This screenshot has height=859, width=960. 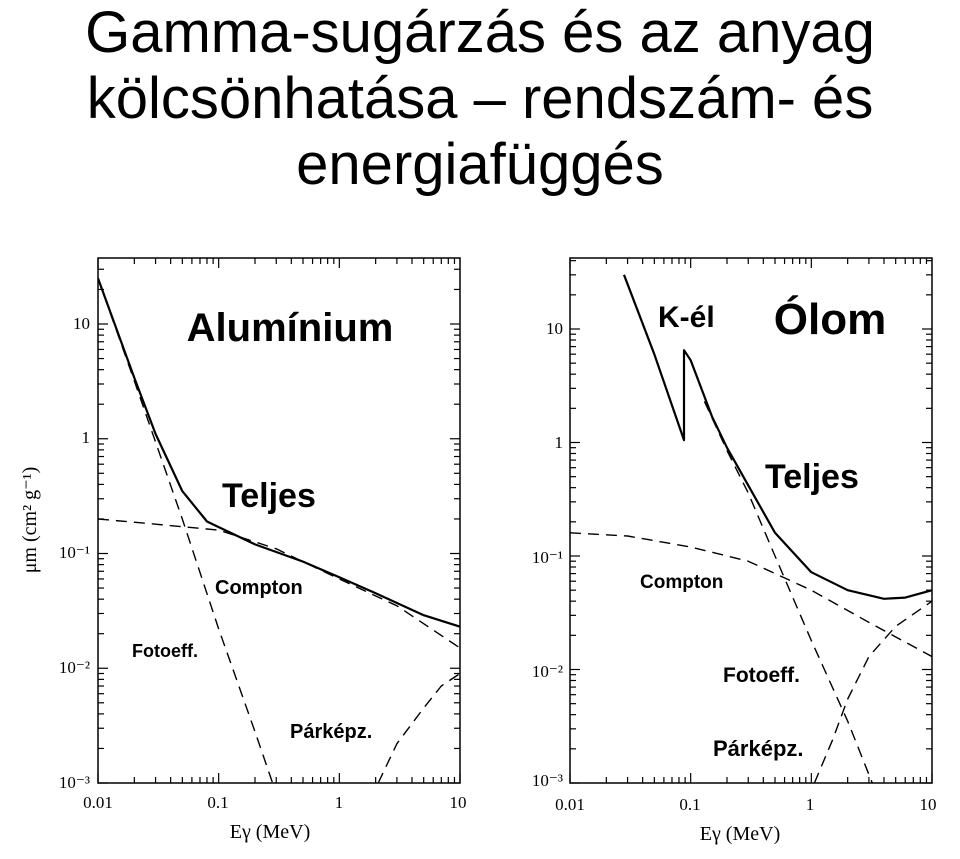 I want to click on annotation-k-el: K-él, so click(x=686, y=317).